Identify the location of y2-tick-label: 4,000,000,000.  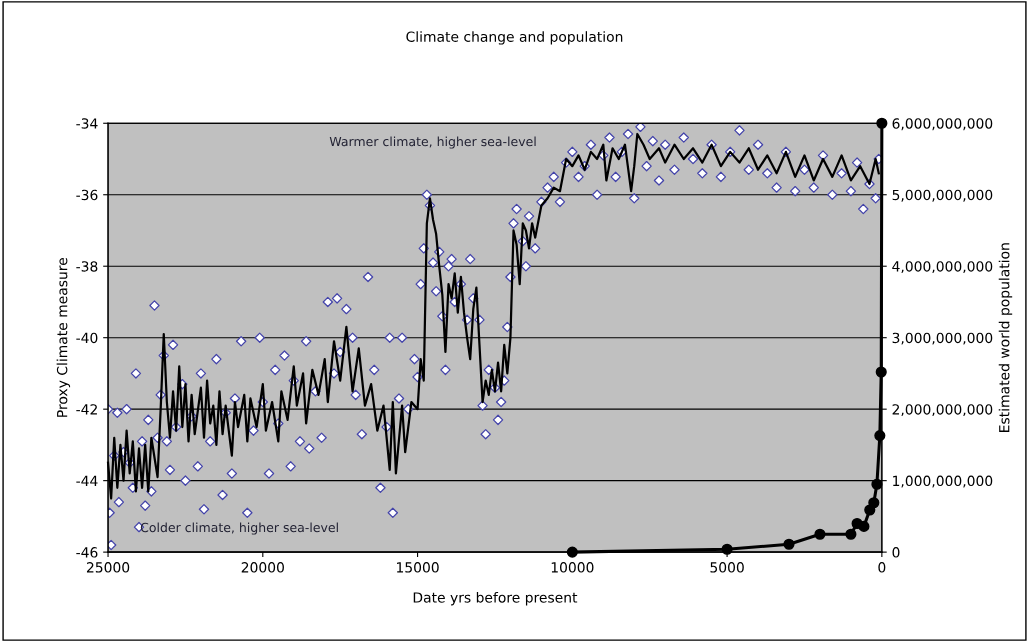
(942, 267).